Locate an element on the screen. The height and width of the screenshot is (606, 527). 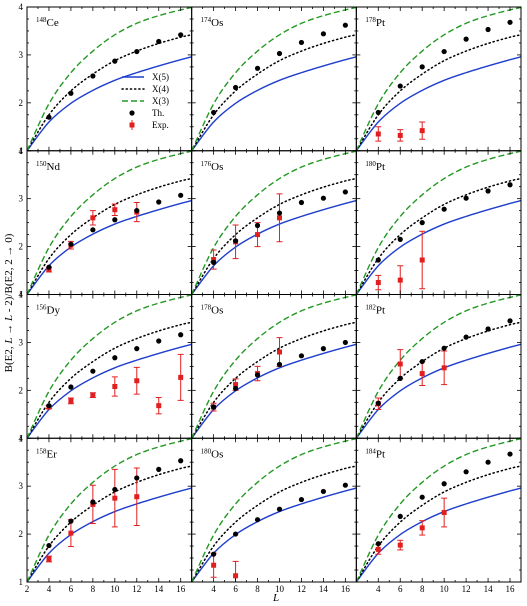
panel-label-176os: 176Os is located at coordinates (212, 166).